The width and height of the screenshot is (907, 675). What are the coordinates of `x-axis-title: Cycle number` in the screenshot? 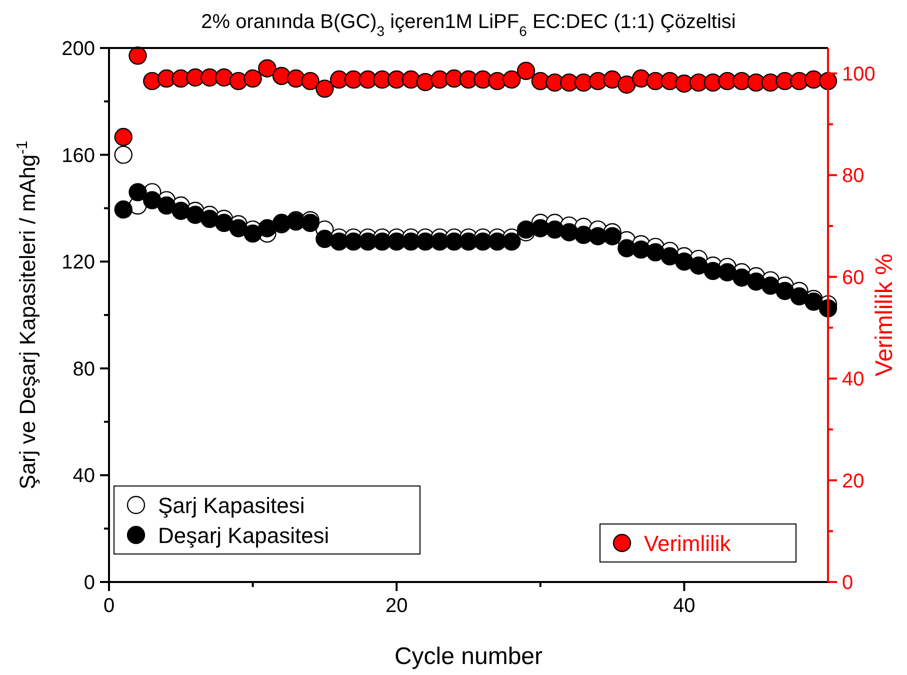 It's located at (468, 656).